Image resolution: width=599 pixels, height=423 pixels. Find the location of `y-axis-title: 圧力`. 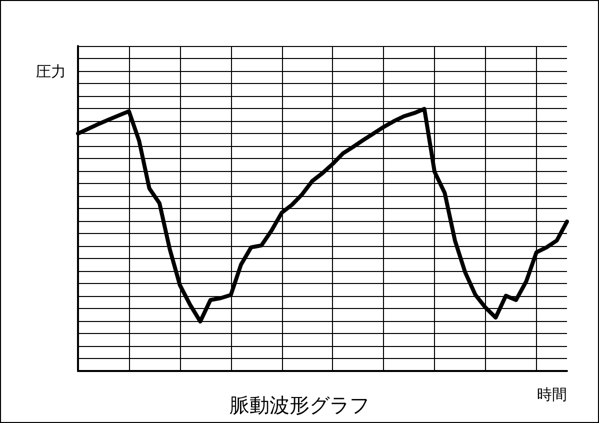

y-axis-title: 圧力 is located at coordinates (51, 71).